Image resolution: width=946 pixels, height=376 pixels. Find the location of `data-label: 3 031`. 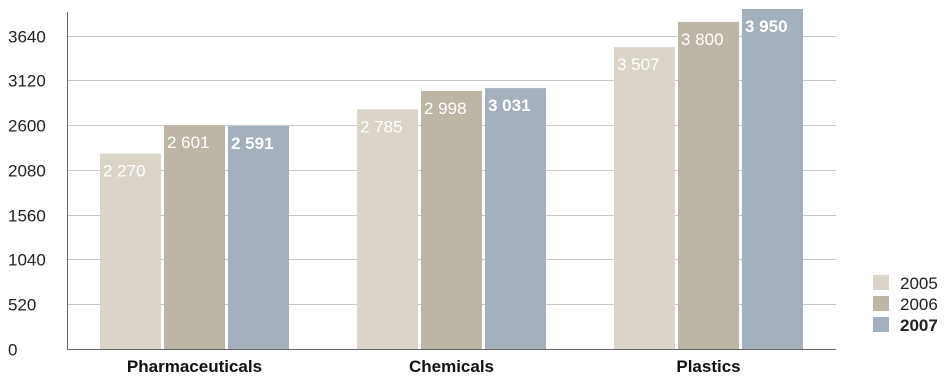

data-label: 3 031 is located at coordinates (509, 105).